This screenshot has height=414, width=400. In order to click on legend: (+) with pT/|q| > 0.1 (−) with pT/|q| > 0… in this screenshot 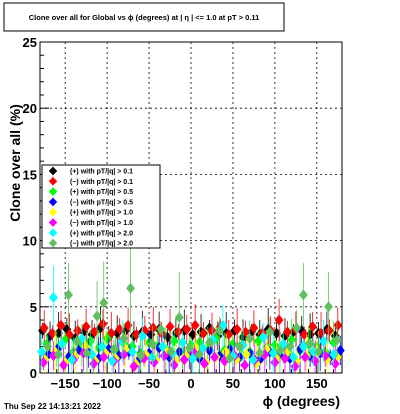, I will do `click(101, 206)`.